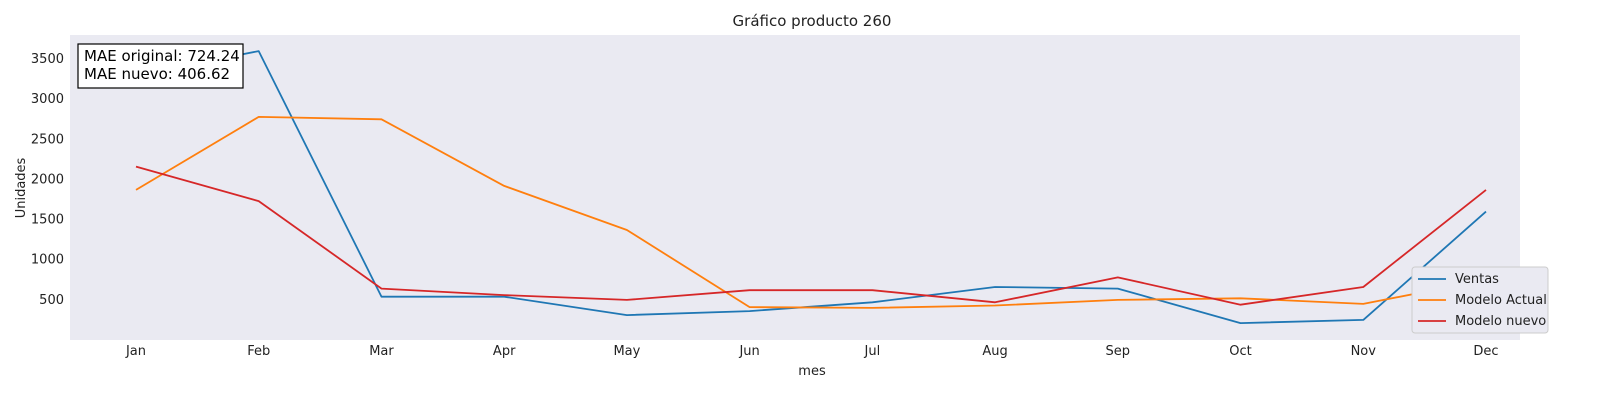 This screenshot has width=1600, height=400. What do you see at coordinates (994, 351) in the screenshot?
I see `x-tick-label: Aug` at bounding box center [994, 351].